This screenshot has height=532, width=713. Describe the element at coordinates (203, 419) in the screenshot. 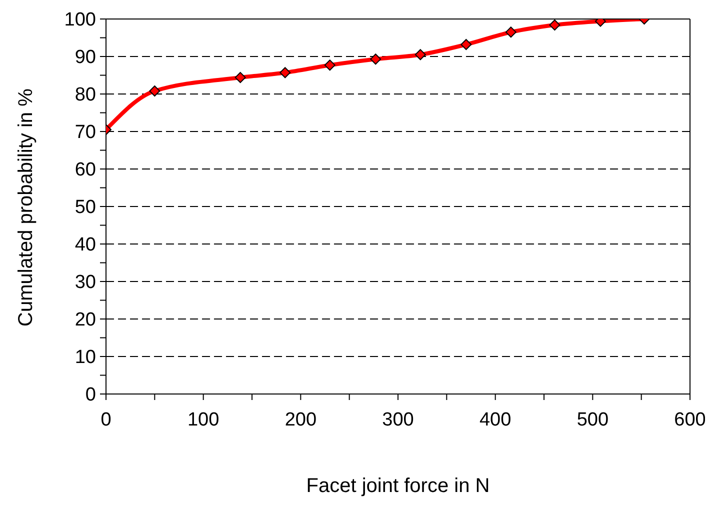

I see `x-tick-label: 100` at that location.